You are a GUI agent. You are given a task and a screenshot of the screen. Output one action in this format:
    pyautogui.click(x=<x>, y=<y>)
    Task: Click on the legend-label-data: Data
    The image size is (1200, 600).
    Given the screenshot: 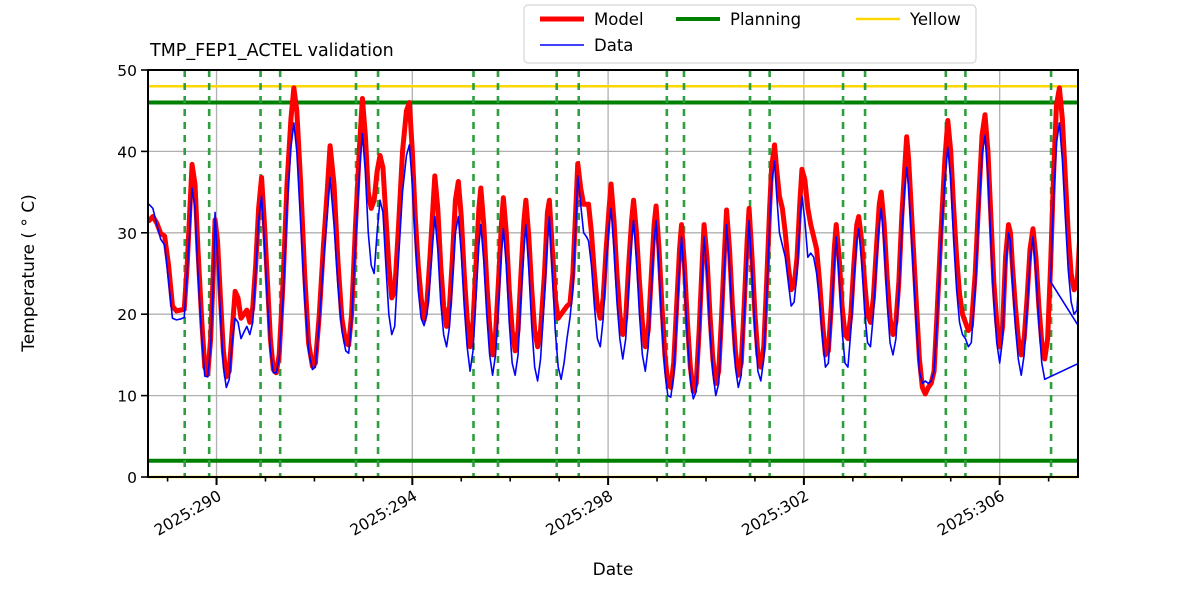 What is the action you would take?
    pyautogui.click(x=613, y=45)
    